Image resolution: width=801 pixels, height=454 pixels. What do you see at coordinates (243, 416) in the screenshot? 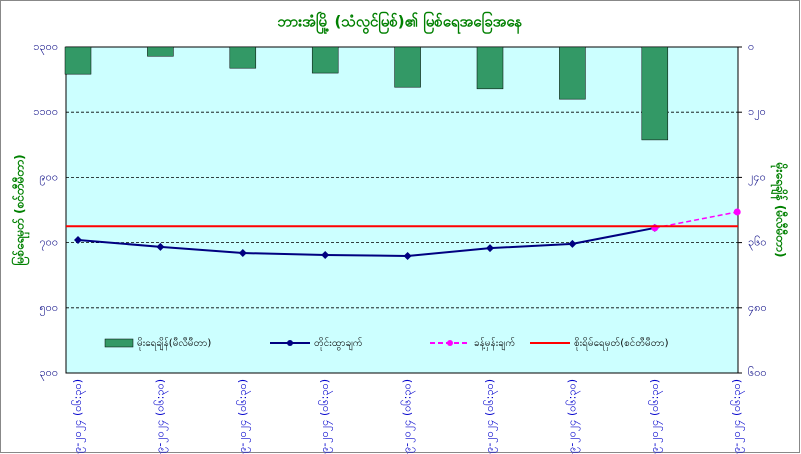
I see `x-tick-label: ၆-၉-၂၀၂၄ (၀၆:၃၀)` at bounding box center [243, 416].